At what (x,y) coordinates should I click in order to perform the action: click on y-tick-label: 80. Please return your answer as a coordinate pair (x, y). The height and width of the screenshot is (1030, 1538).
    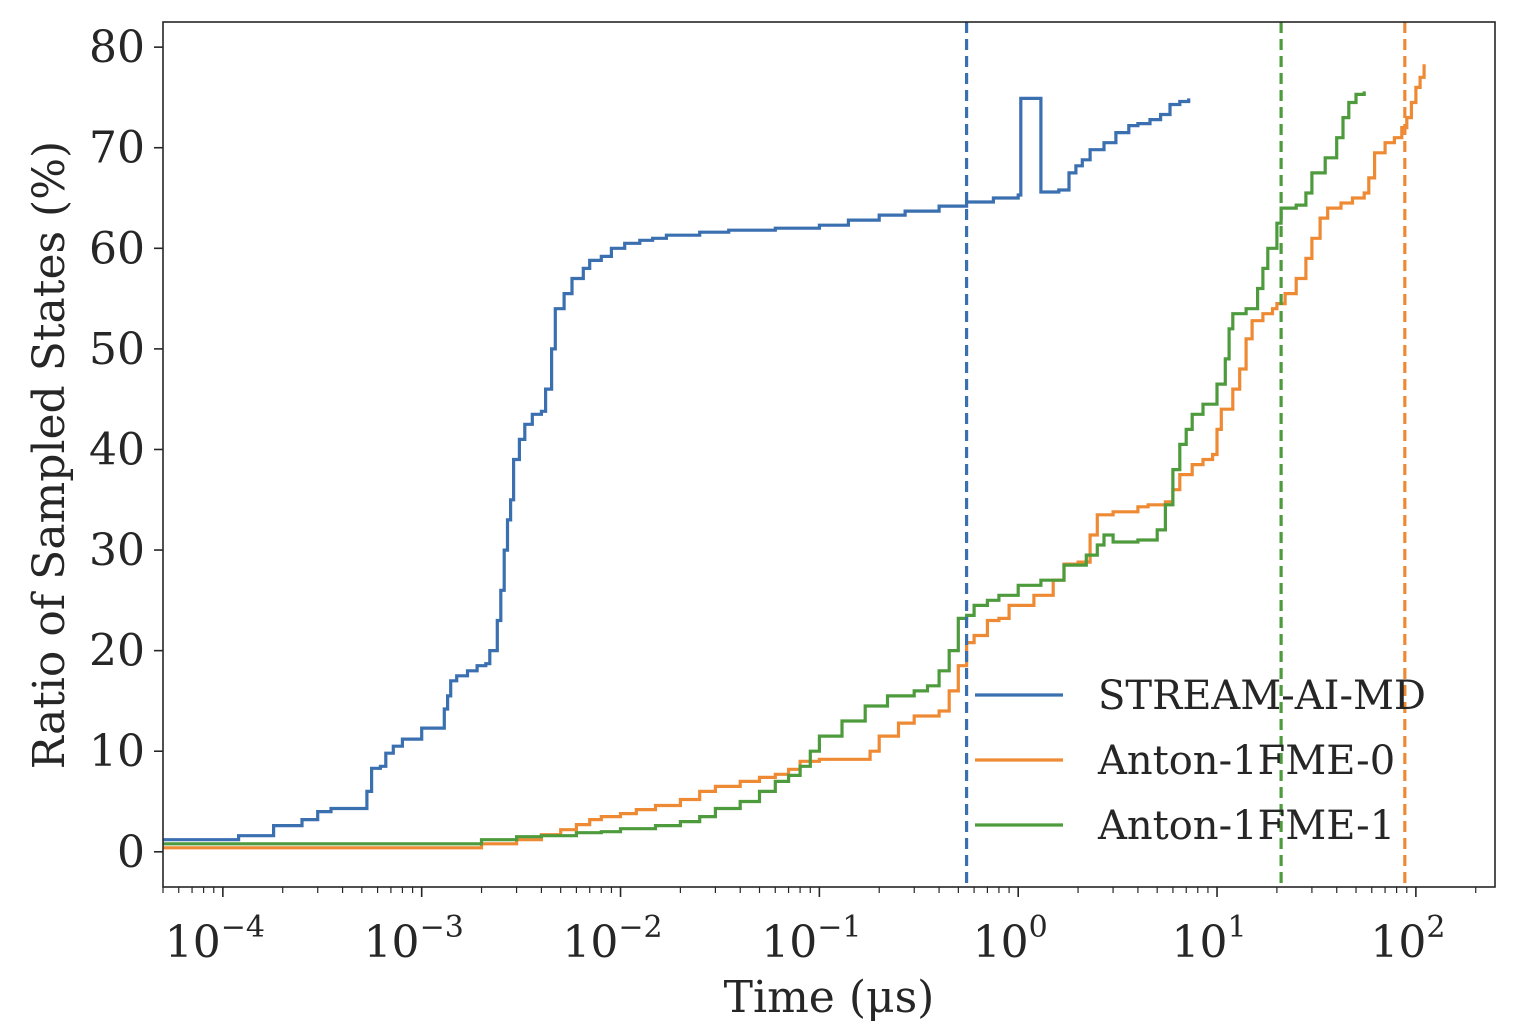
    Looking at the image, I should click on (117, 47).